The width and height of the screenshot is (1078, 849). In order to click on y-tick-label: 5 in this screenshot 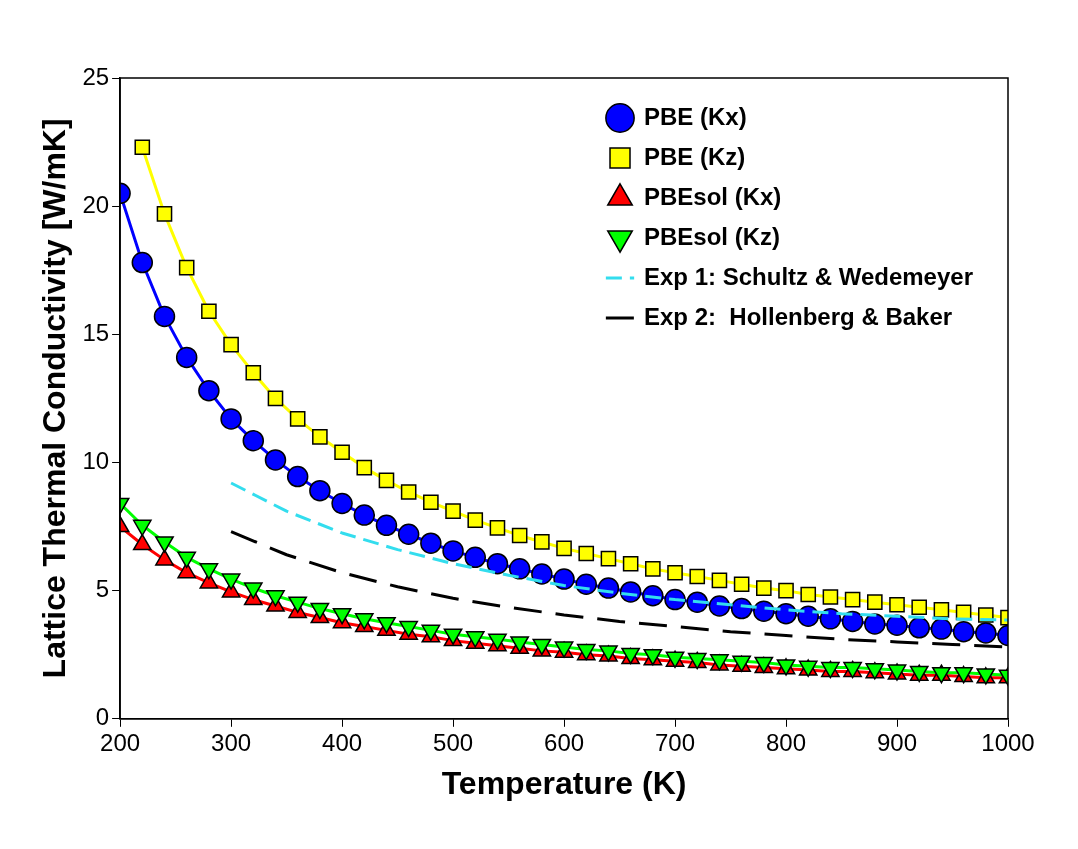, I will do `click(102, 589)`.